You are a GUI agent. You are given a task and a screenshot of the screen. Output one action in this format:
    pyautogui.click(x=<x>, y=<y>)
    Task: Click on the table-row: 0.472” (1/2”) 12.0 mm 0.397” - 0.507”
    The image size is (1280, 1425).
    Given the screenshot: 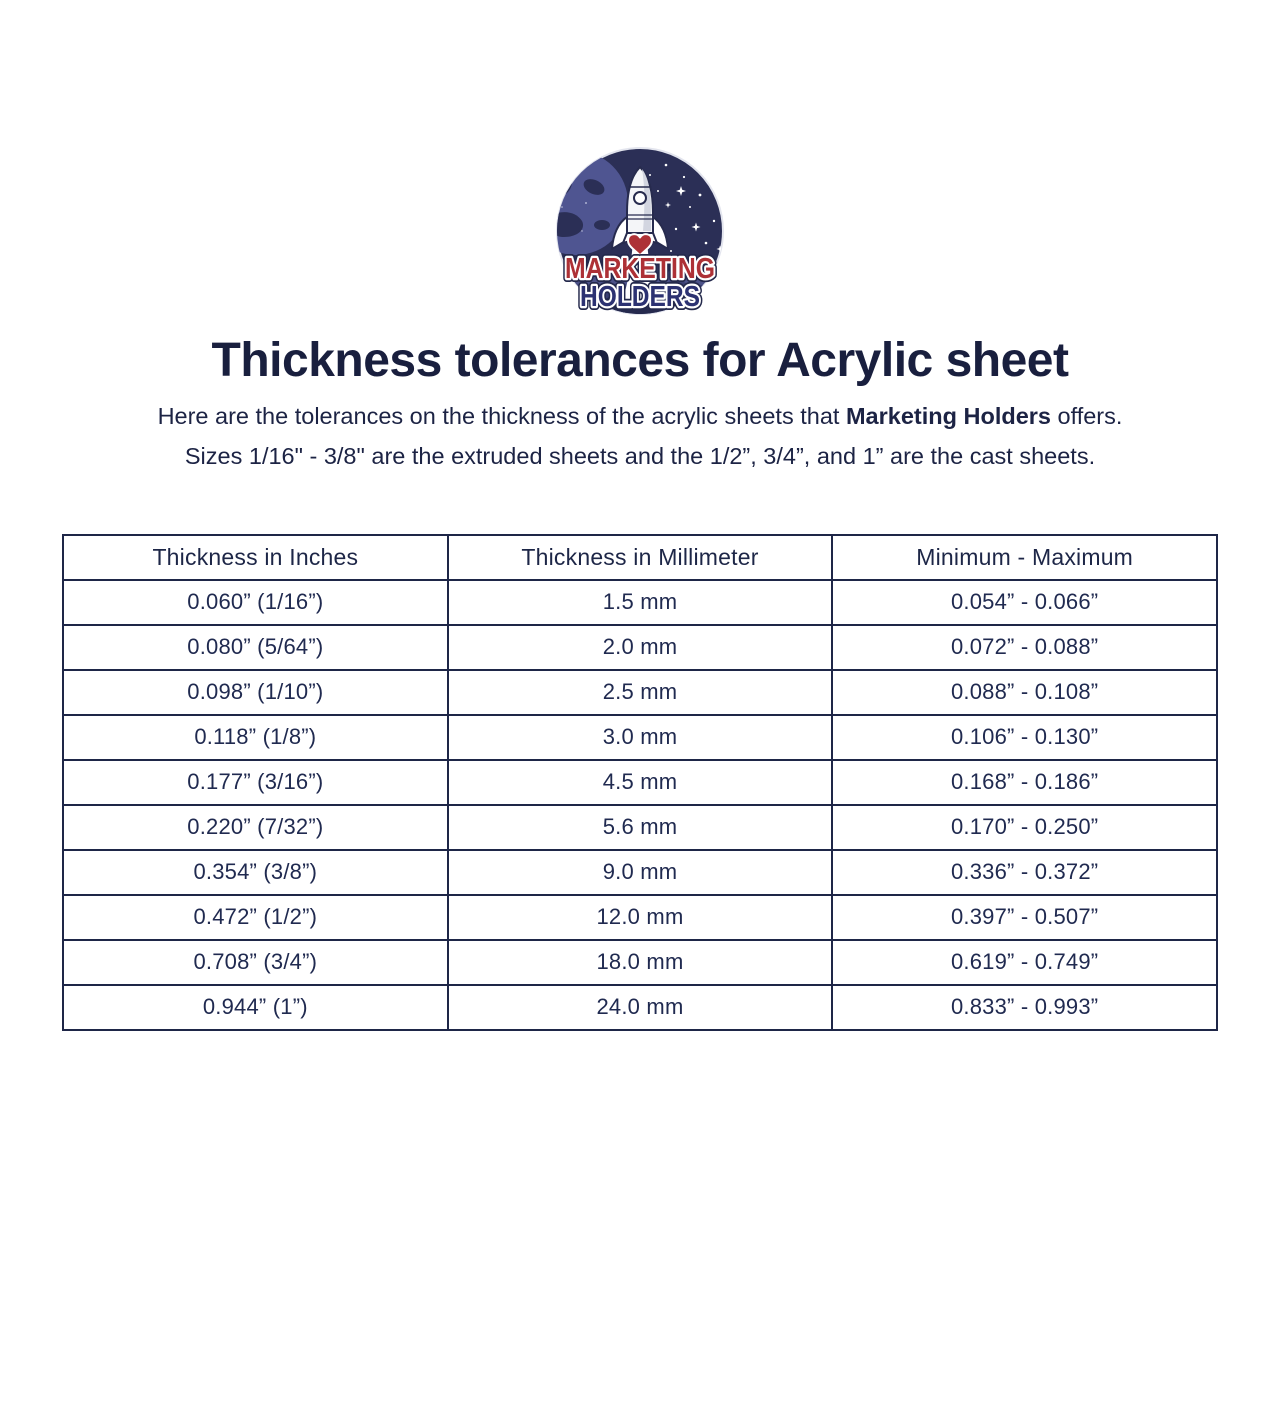 What is the action you would take?
    pyautogui.click(x=640, y=917)
    